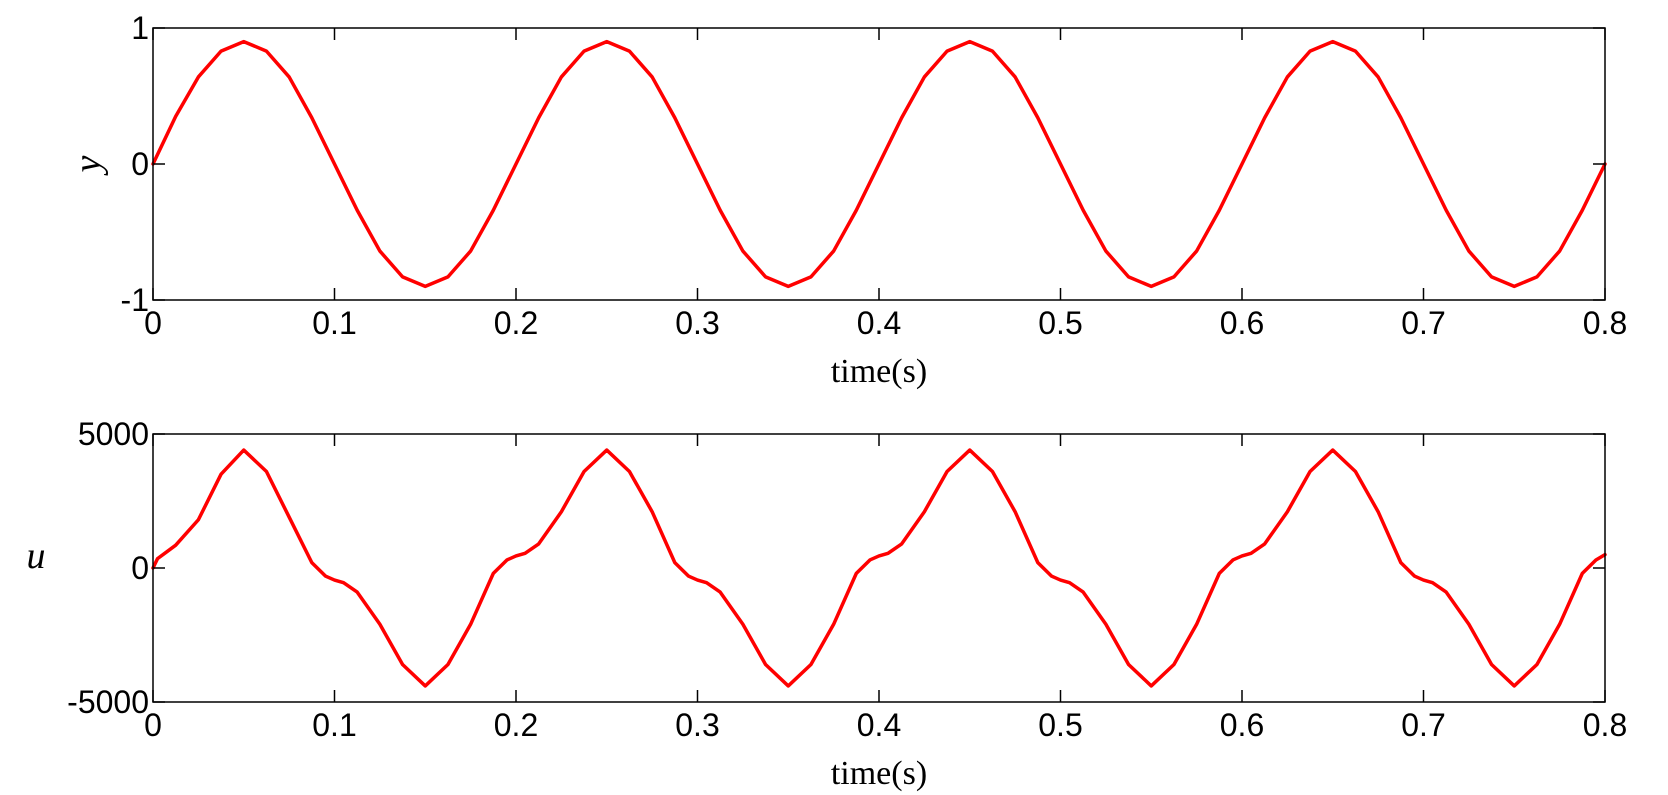 The height and width of the screenshot is (795, 1668). Describe the element at coordinates (36, 556) in the screenshot. I see `y-axis-label: u` at that location.